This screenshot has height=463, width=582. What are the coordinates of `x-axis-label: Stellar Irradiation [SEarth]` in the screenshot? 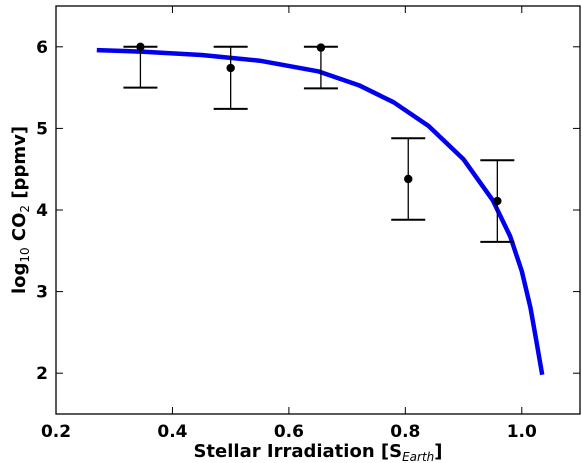 It's located at (317, 452).